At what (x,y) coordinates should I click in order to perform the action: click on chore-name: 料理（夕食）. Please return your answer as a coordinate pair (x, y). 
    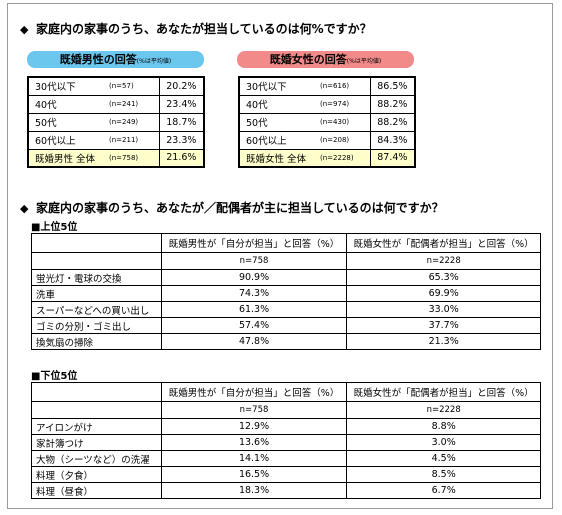
    Looking at the image, I should click on (96, 474).